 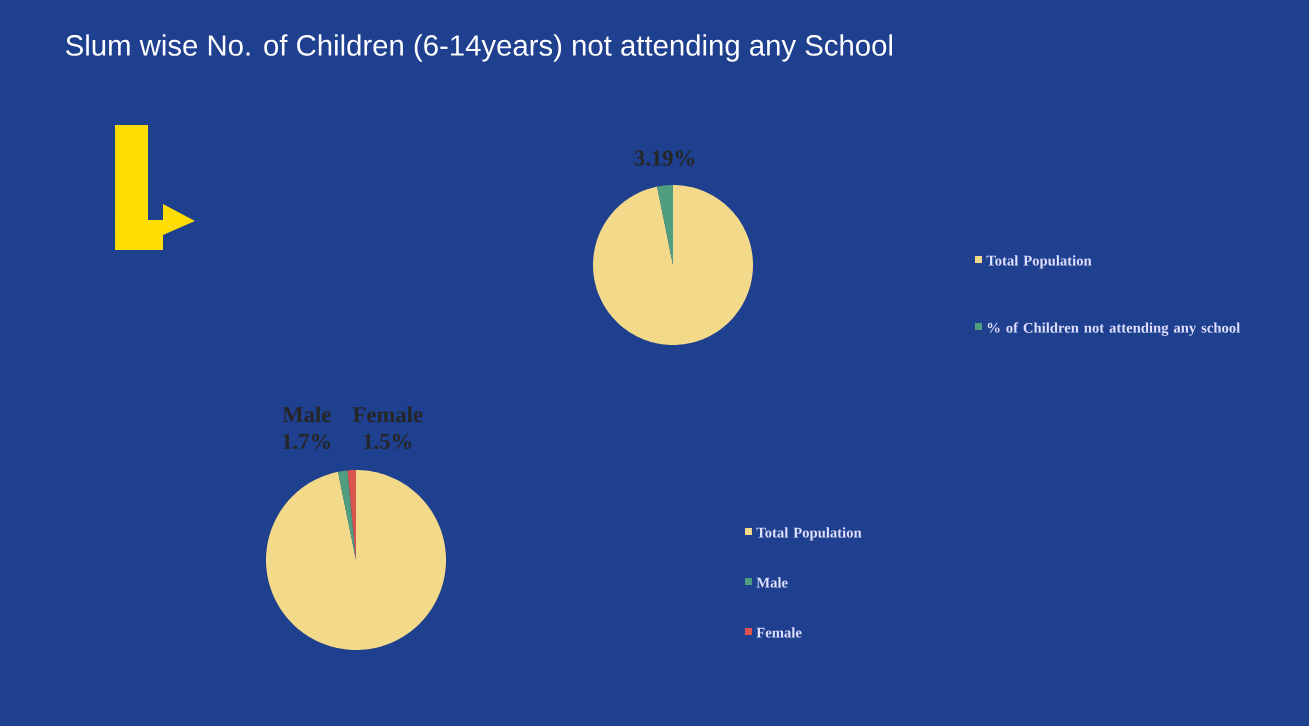 What do you see at coordinates (779, 632) in the screenshot?
I see `legend-label: Female` at bounding box center [779, 632].